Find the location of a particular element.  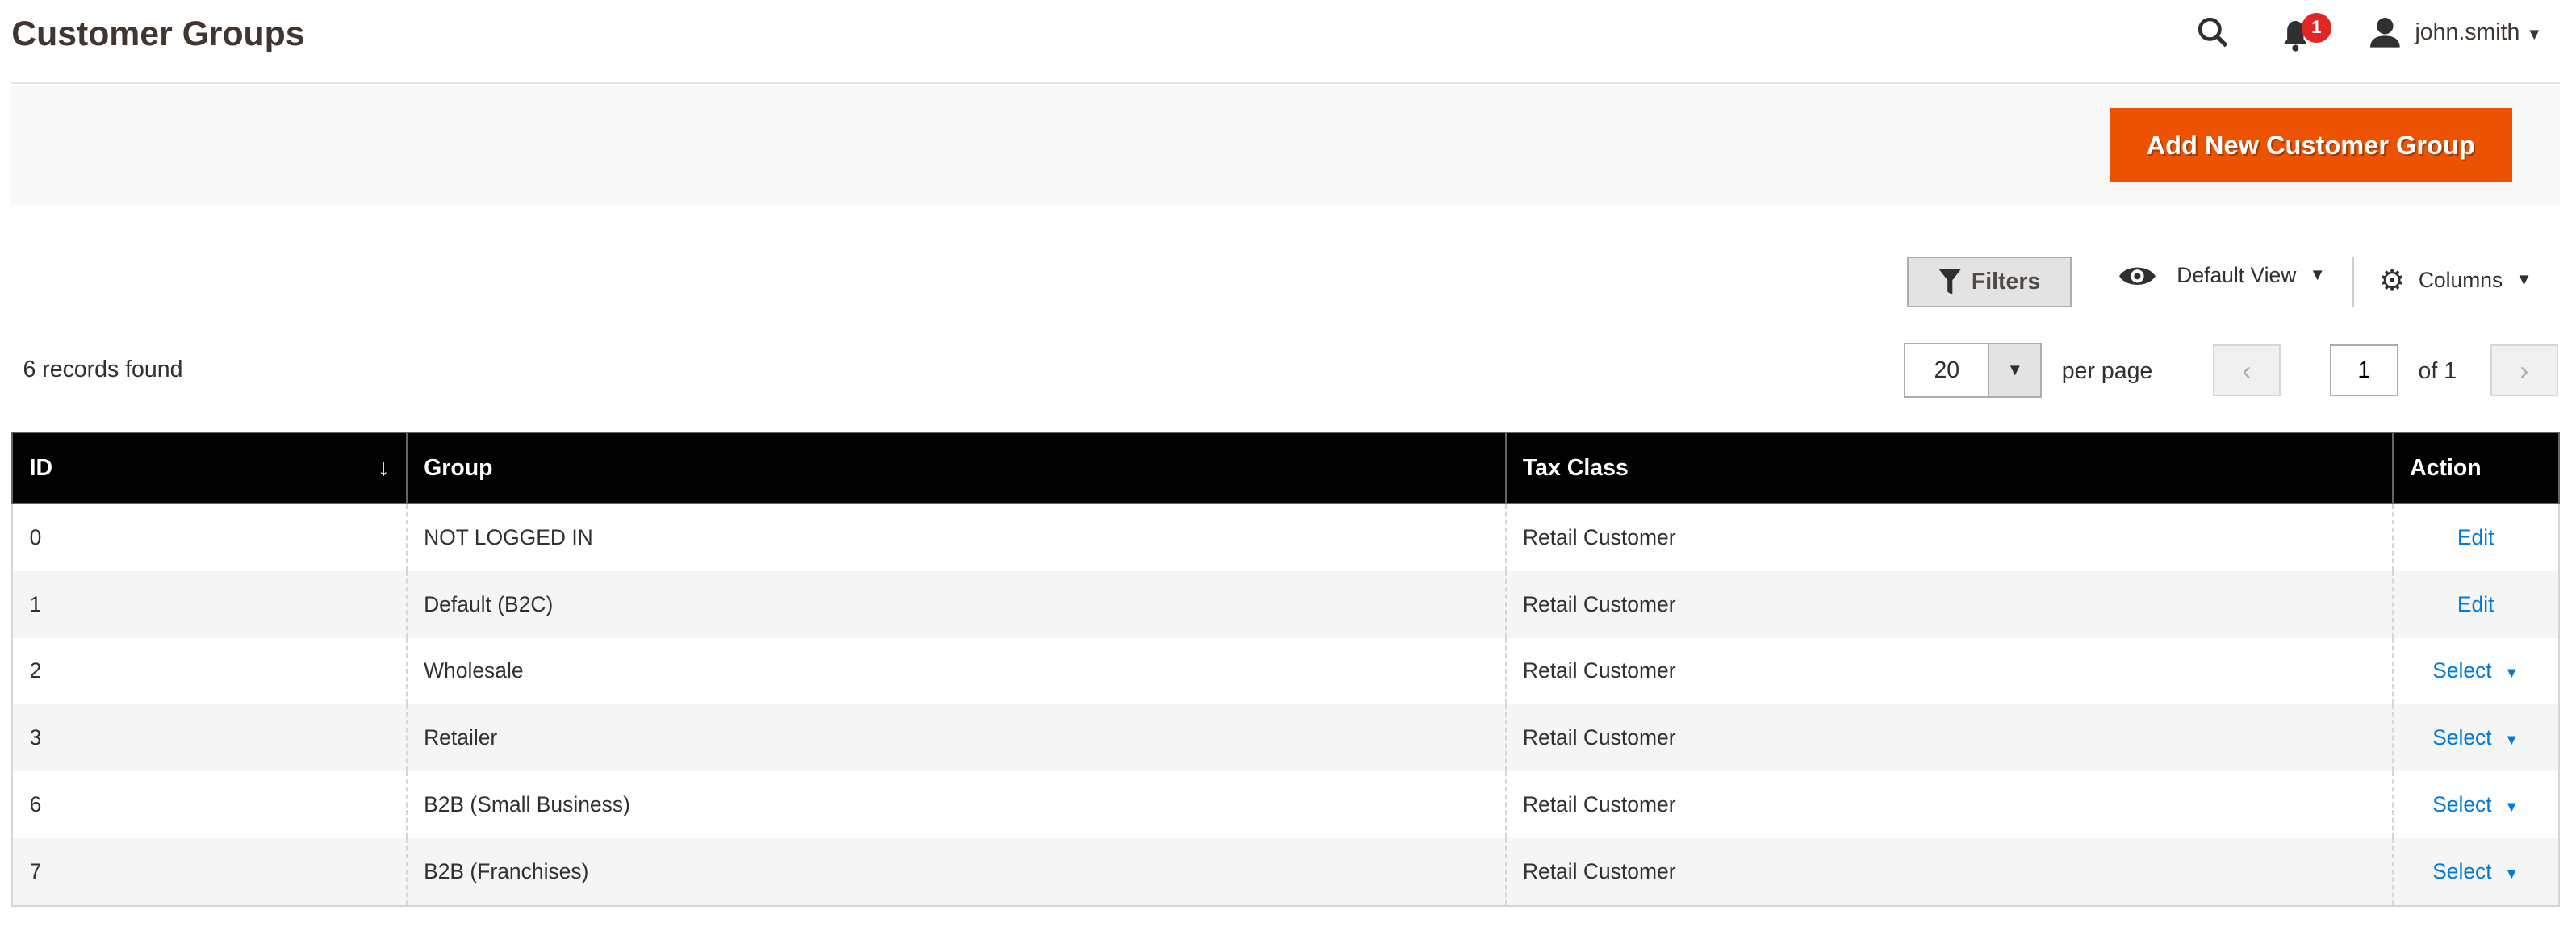

per-page-label: per page is located at coordinates (2107, 370).